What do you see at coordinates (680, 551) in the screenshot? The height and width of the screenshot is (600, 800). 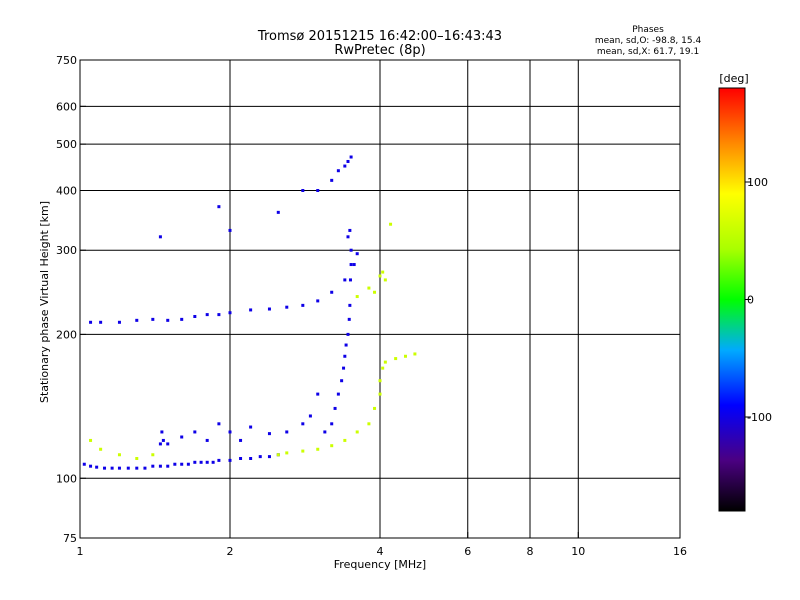 I see `x-tick-label-6: 16` at bounding box center [680, 551].